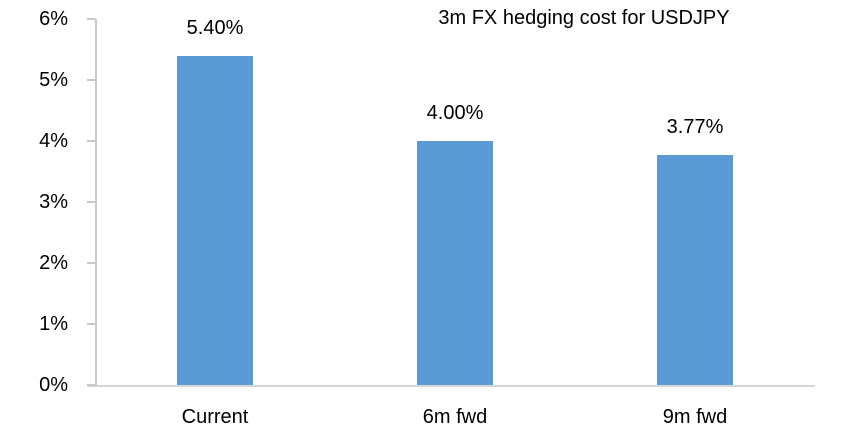  What do you see at coordinates (695, 270) in the screenshot?
I see `bar-9m-fwd` at bounding box center [695, 270].